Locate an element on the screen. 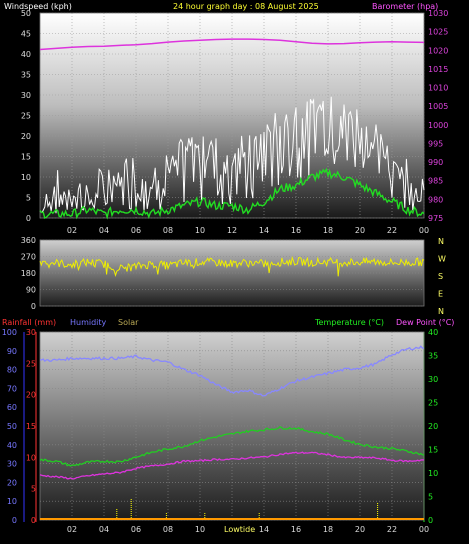 This screenshot has width=469, height=544. wind-x-tick-label: 18 is located at coordinates (328, 230).